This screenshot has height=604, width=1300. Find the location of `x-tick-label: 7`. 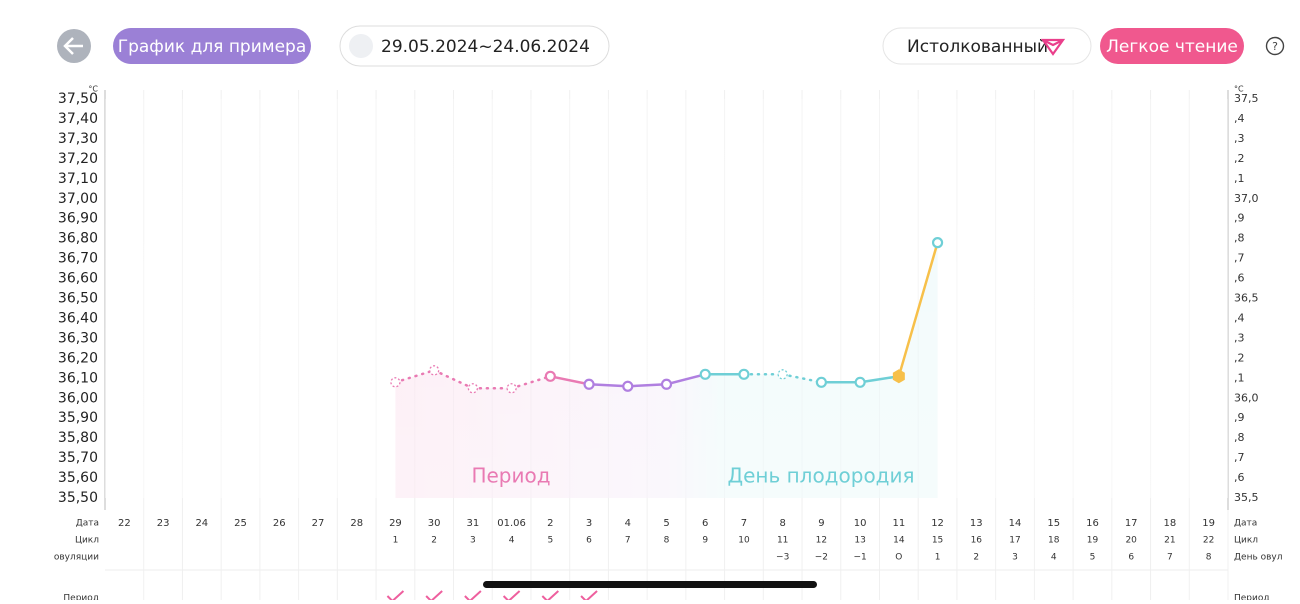

x-tick-label: 7 is located at coordinates (744, 523).